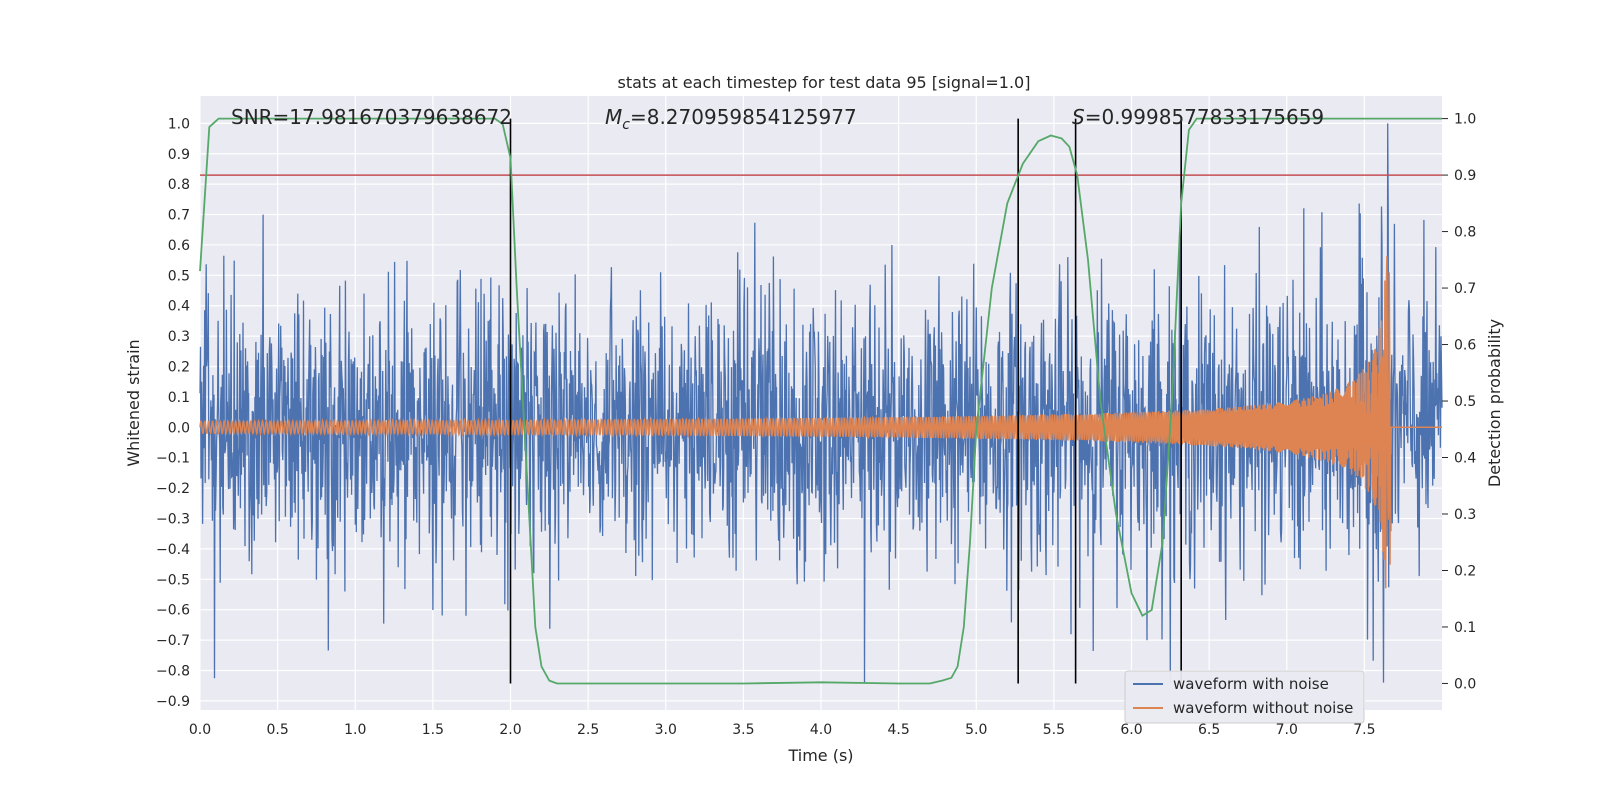 Image resolution: width=1600 pixels, height=800 pixels. Describe the element at coordinates (355, 730) in the screenshot. I see `x-tick-label: 1.0` at that location.